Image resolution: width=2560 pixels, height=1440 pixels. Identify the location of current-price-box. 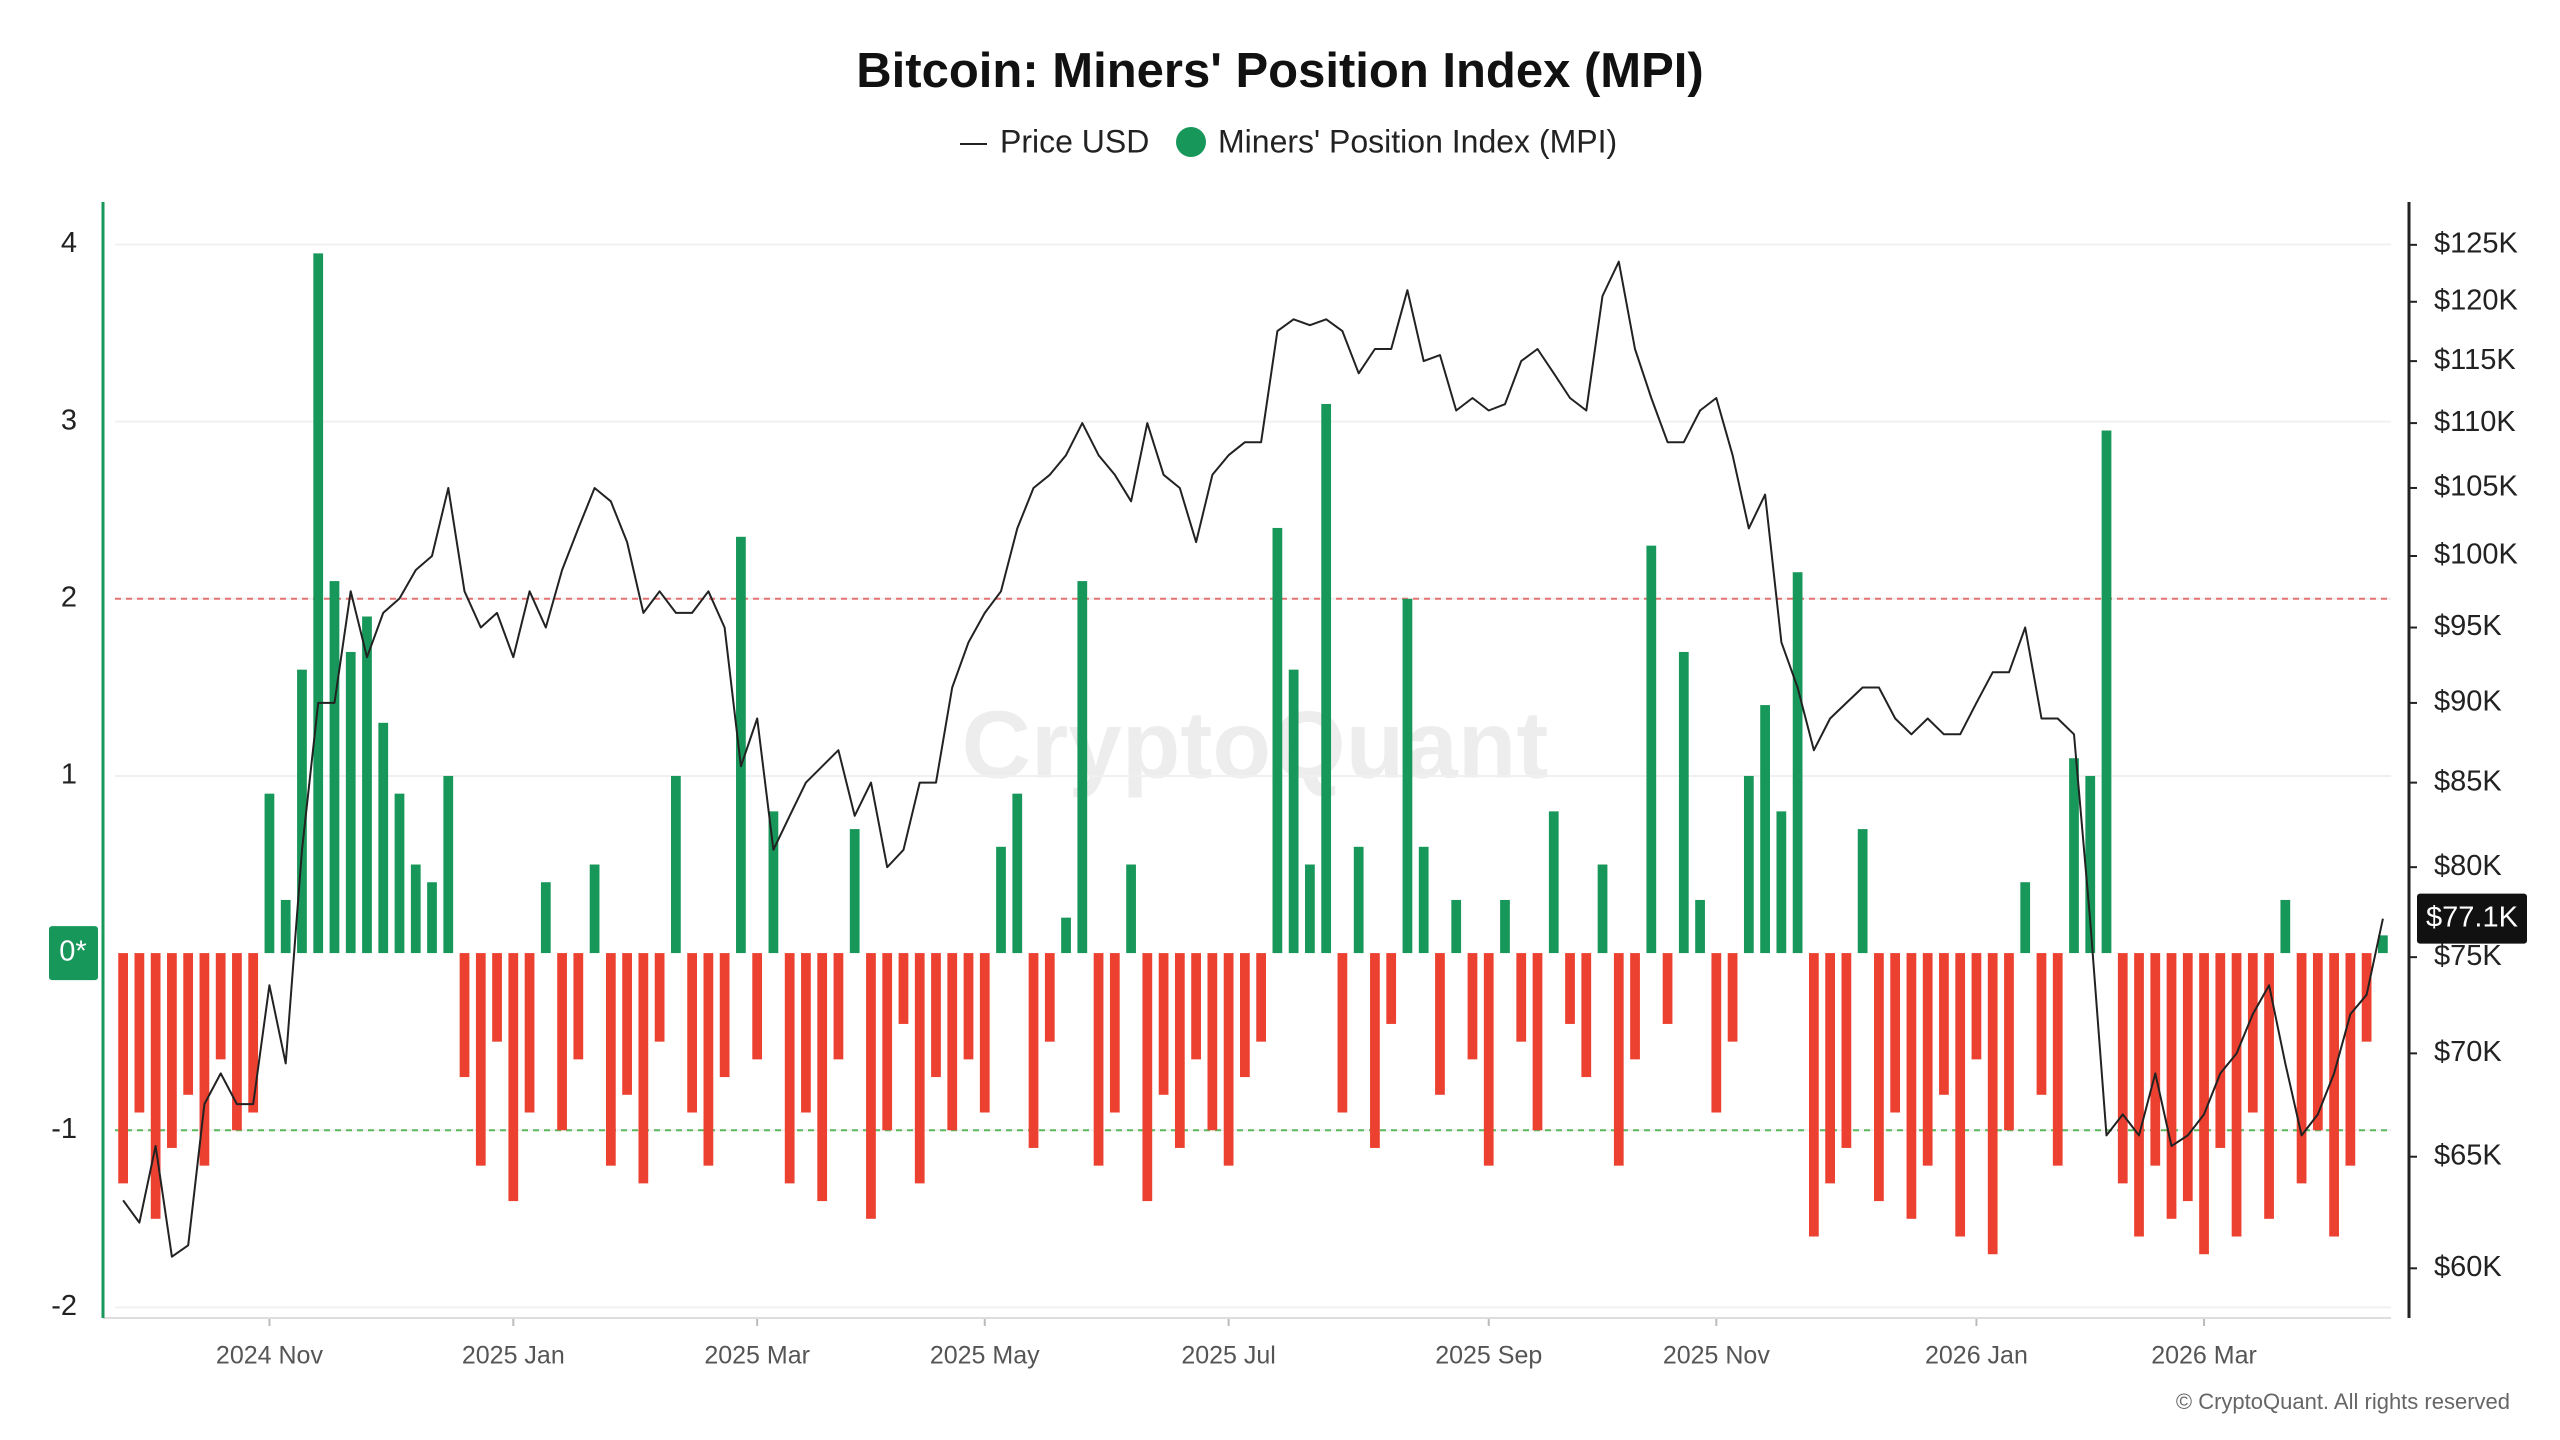
(2472, 918).